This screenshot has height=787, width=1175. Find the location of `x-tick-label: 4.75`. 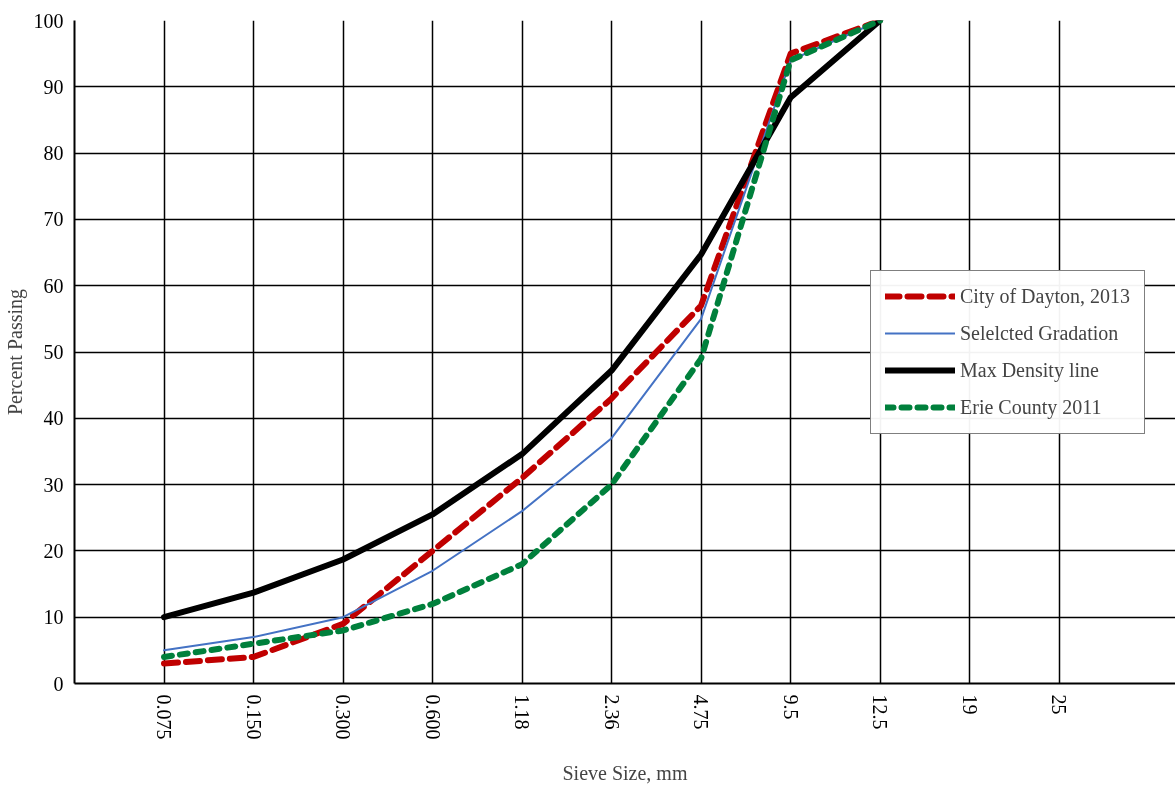

x-tick-label: 4.75 is located at coordinates (701, 712).